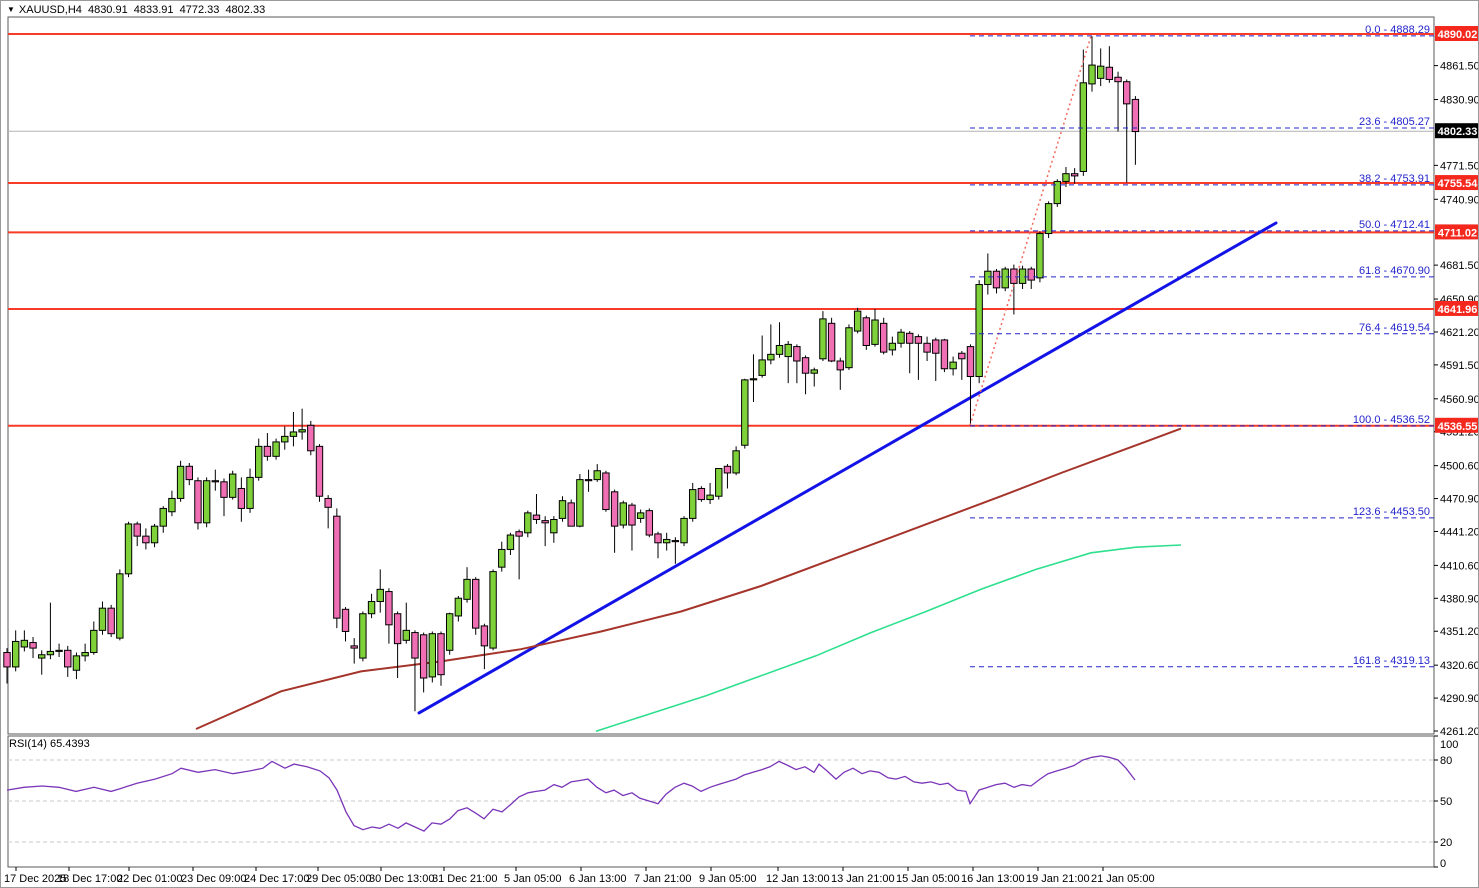 Image resolution: width=1479 pixels, height=888 pixels. What do you see at coordinates (89, 879) in the screenshot?
I see `time-axis-label: 18 Dec 17:00` at bounding box center [89, 879].